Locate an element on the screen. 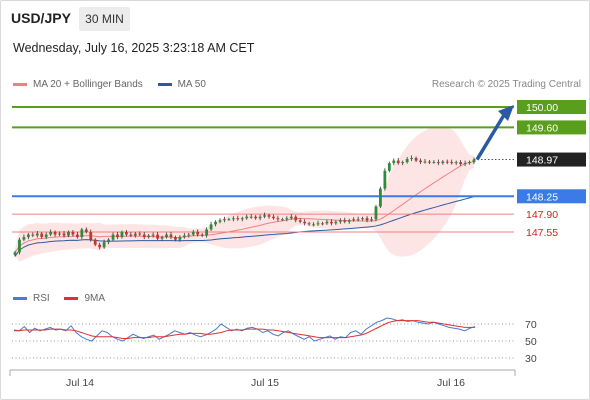  level-label: 150.00 is located at coordinates (542, 108).